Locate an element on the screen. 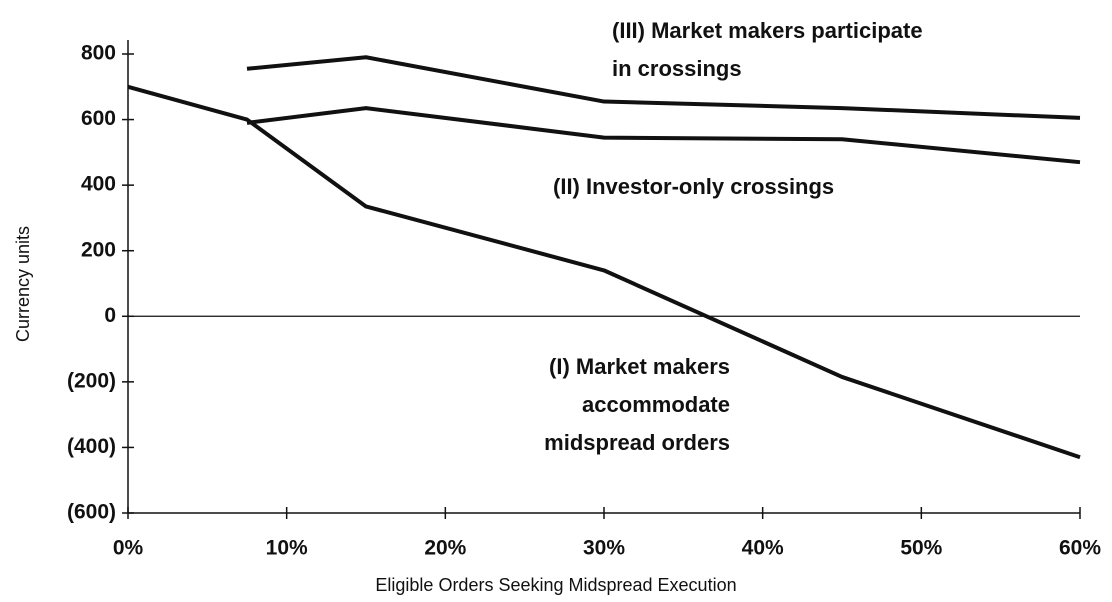  y-tick-label: 800 is located at coordinates (98, 53).